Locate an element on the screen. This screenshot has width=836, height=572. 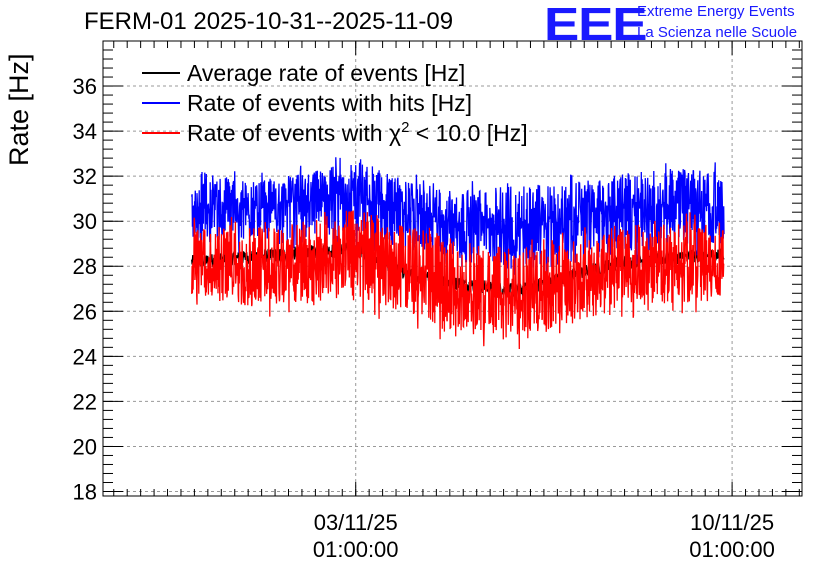
chart-title: FERM-01 2025-10-31--2025-11-09 is located at coordinates (269, 21).